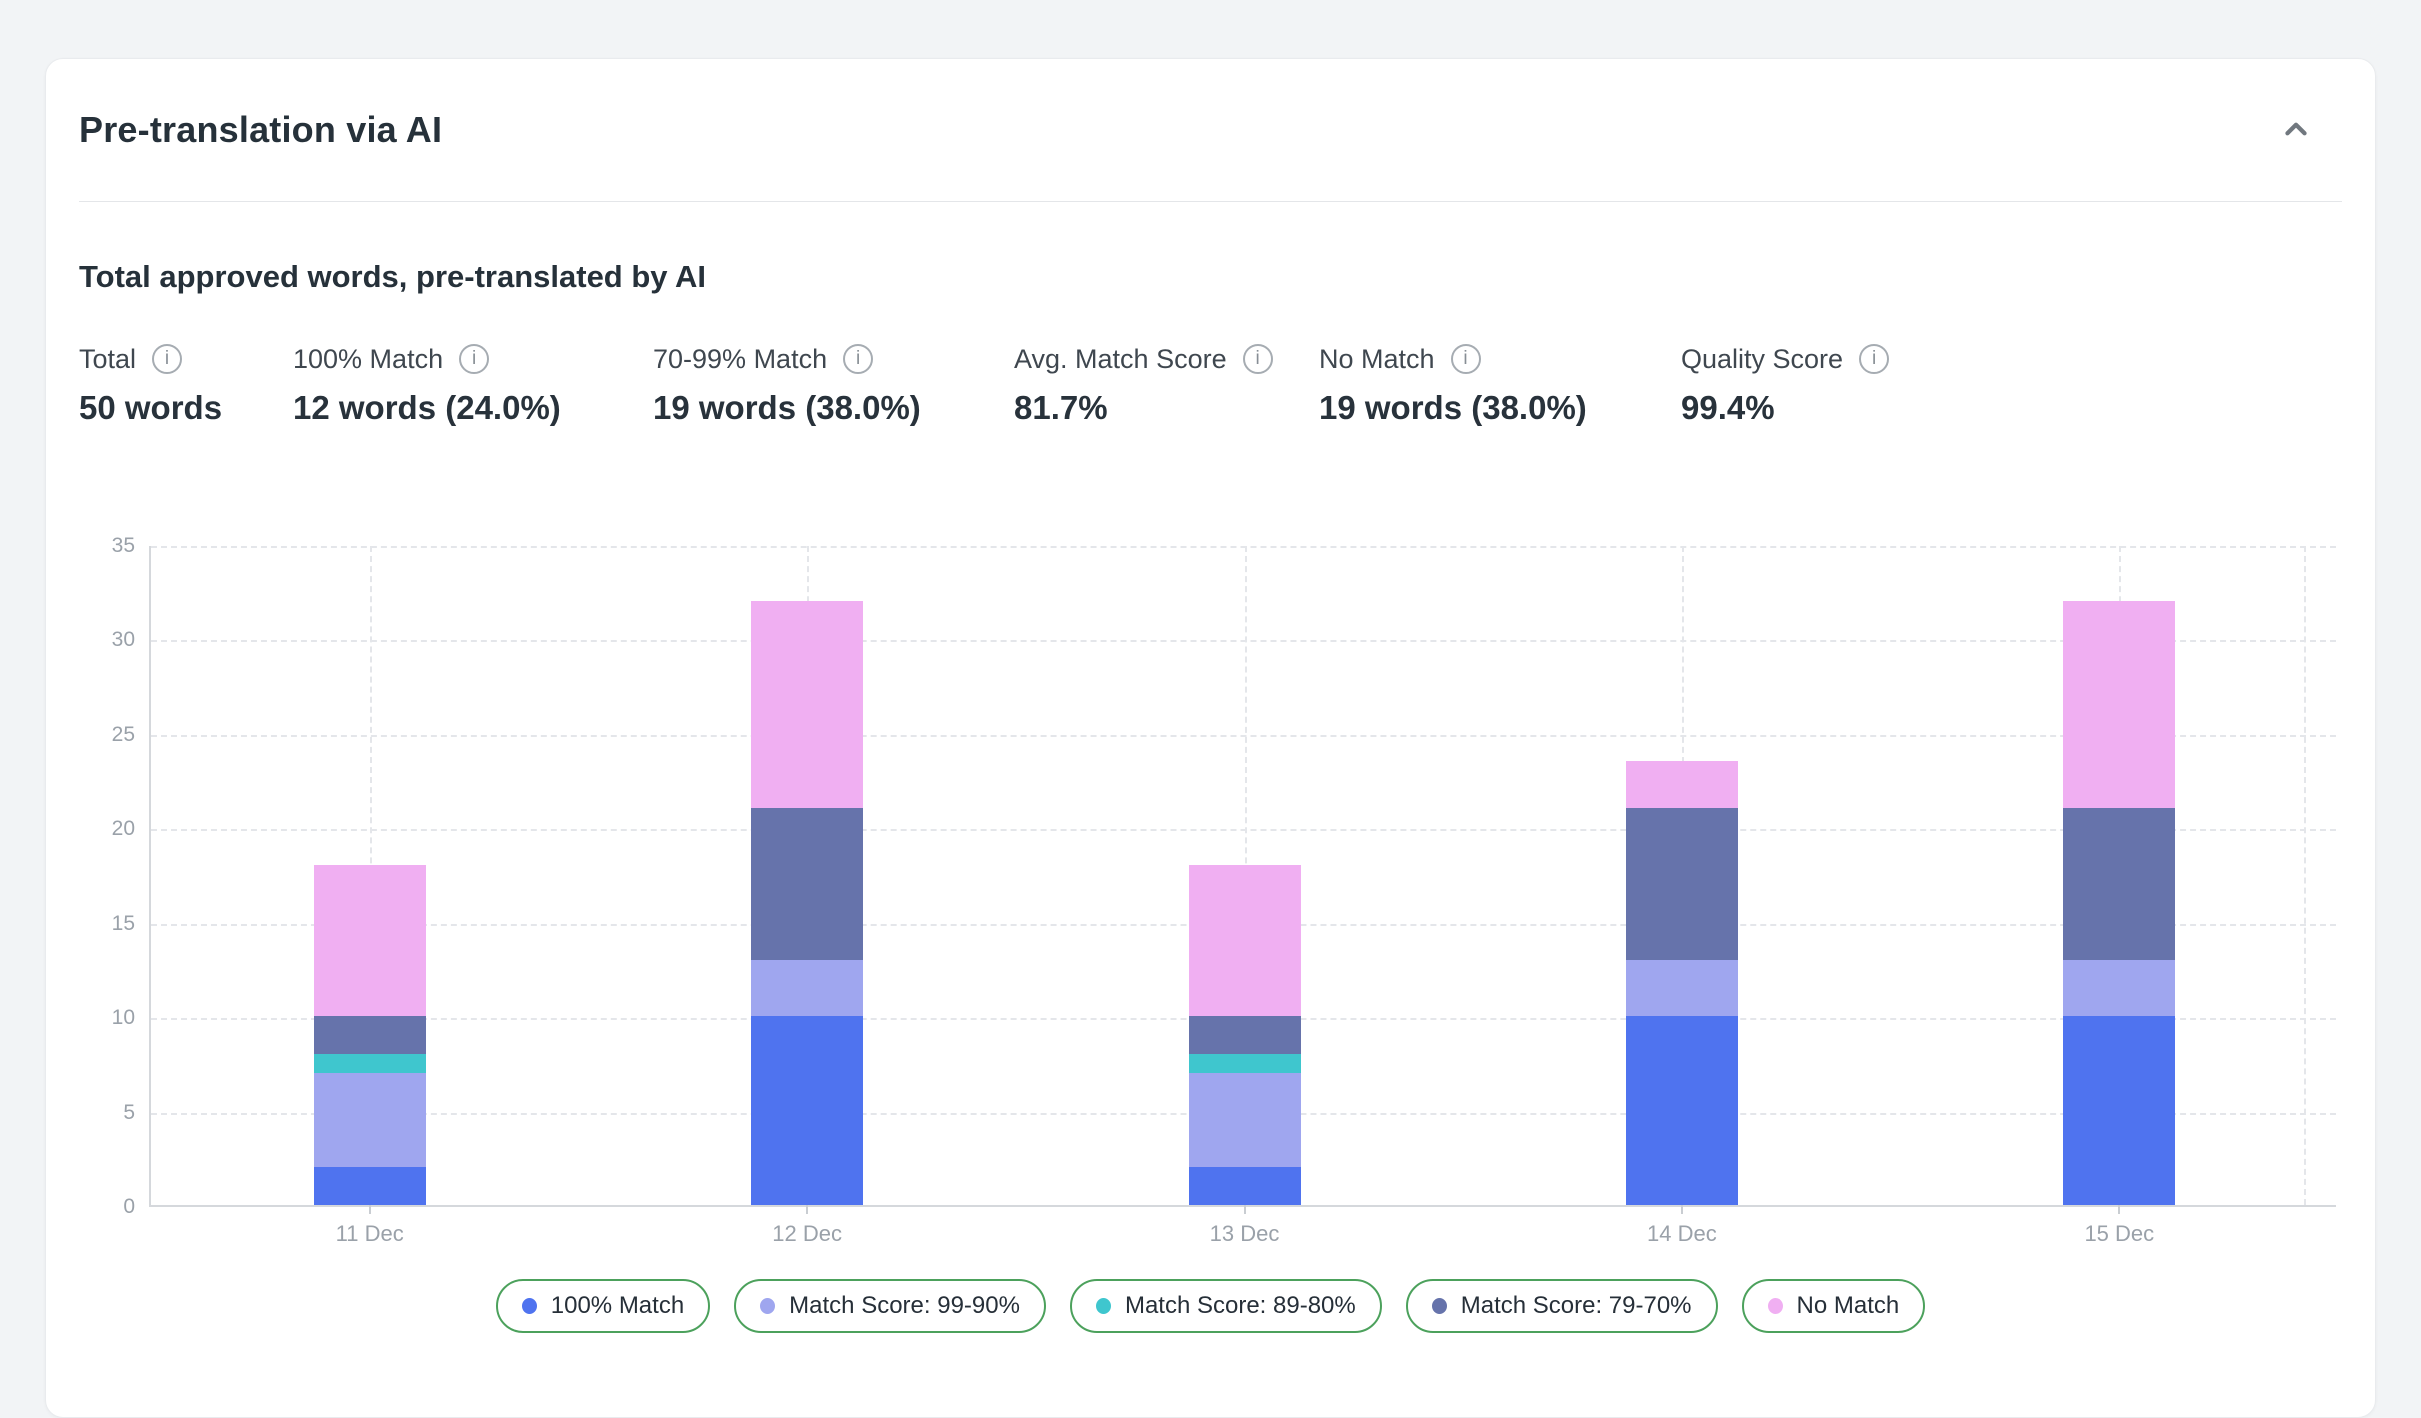 The image size is (2421, 1418). What do you see at coordinates (123, 923) in the screenshot?
I see `y-axis-tick-label: 15` at bounding box center [123, 923].